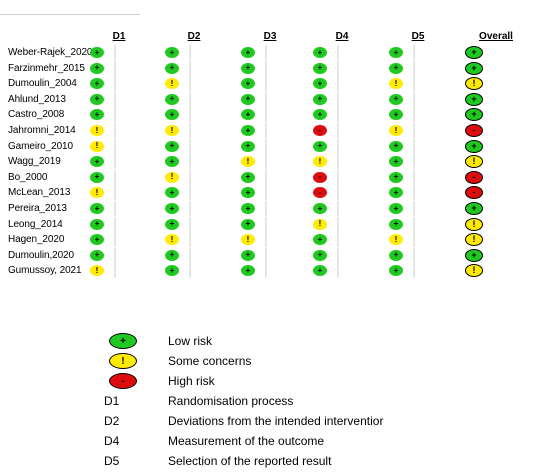  Describe the element at coordinates (275, 208) in the screenshot. I see `study-row: Pereira_2013 + + + + + +` at that location.